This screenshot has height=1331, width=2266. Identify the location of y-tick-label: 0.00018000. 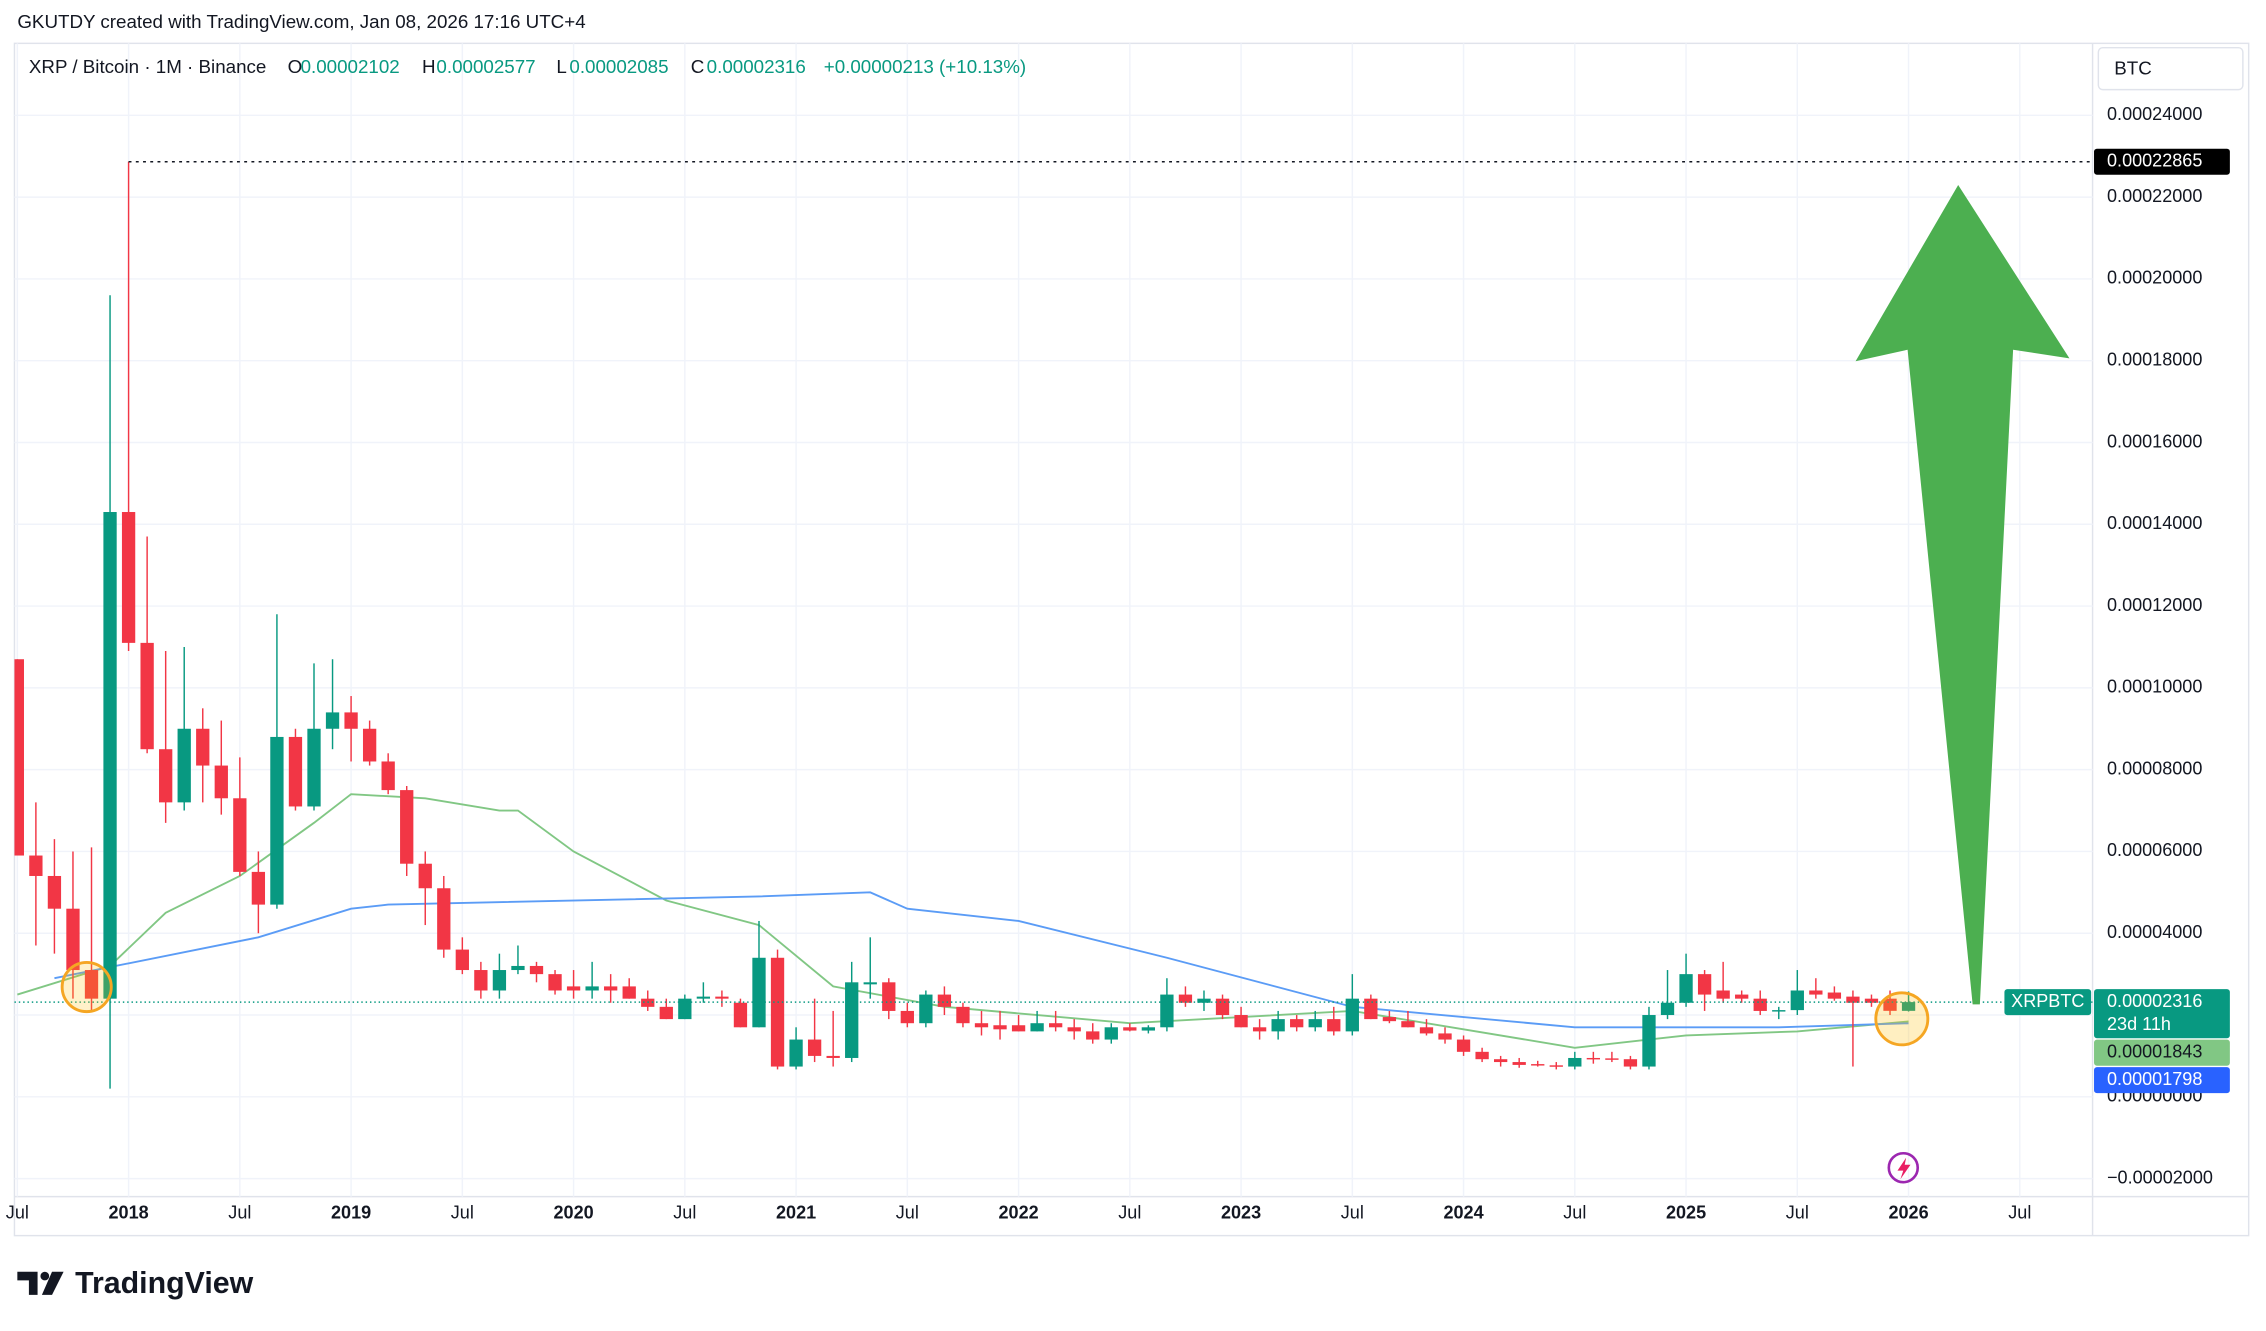
(2154, 359).